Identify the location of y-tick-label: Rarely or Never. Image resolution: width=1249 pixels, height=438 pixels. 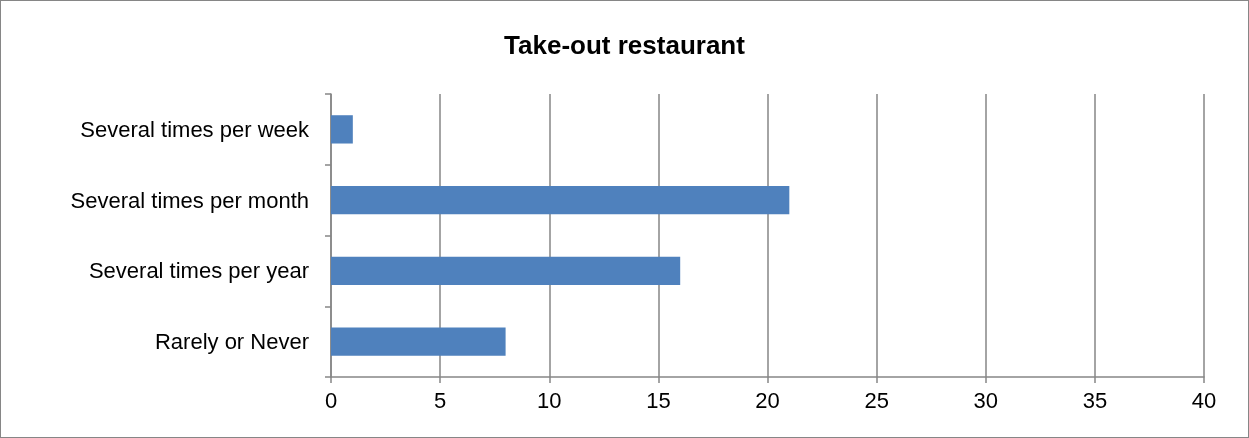
(231, 342).